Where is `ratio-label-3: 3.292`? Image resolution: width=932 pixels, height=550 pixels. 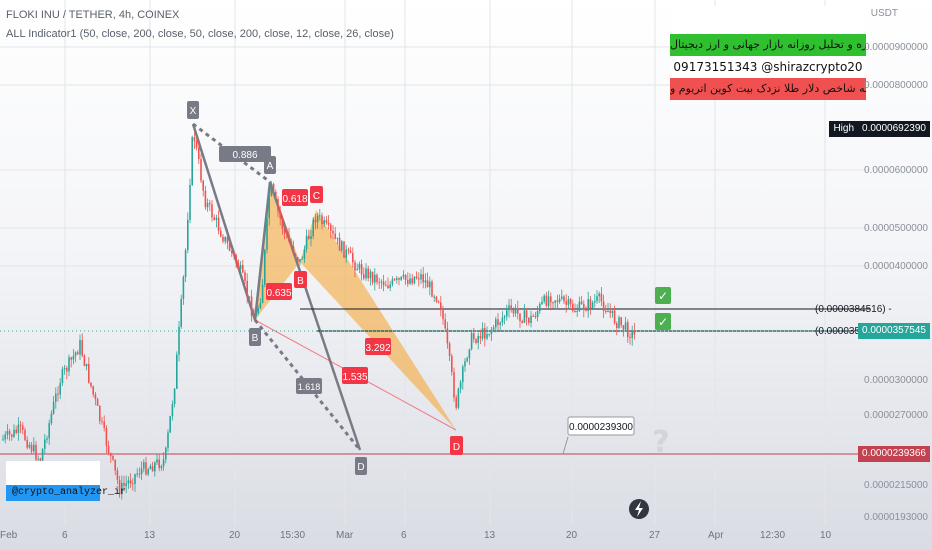 ratio-label-3: 3.292 is located at coordinates (378, 346).